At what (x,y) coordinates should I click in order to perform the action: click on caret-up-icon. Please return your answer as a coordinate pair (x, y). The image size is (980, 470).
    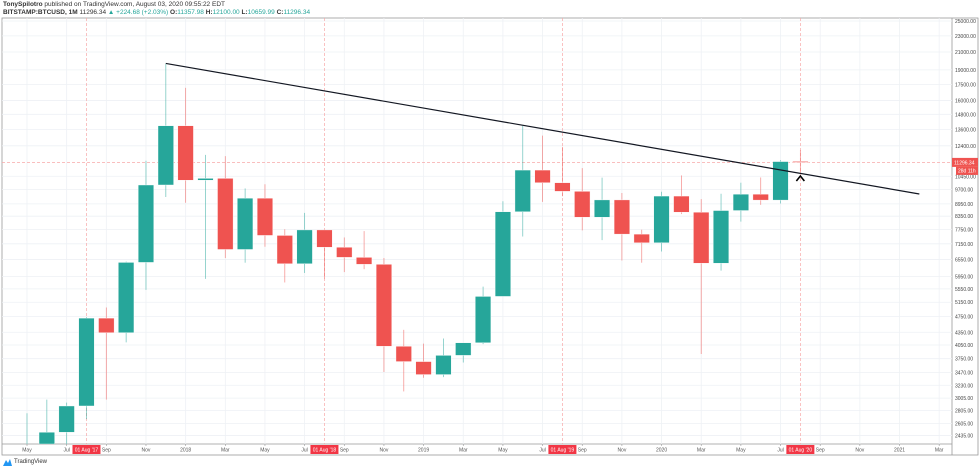
    Looking at the image, I should click on (800, 178).